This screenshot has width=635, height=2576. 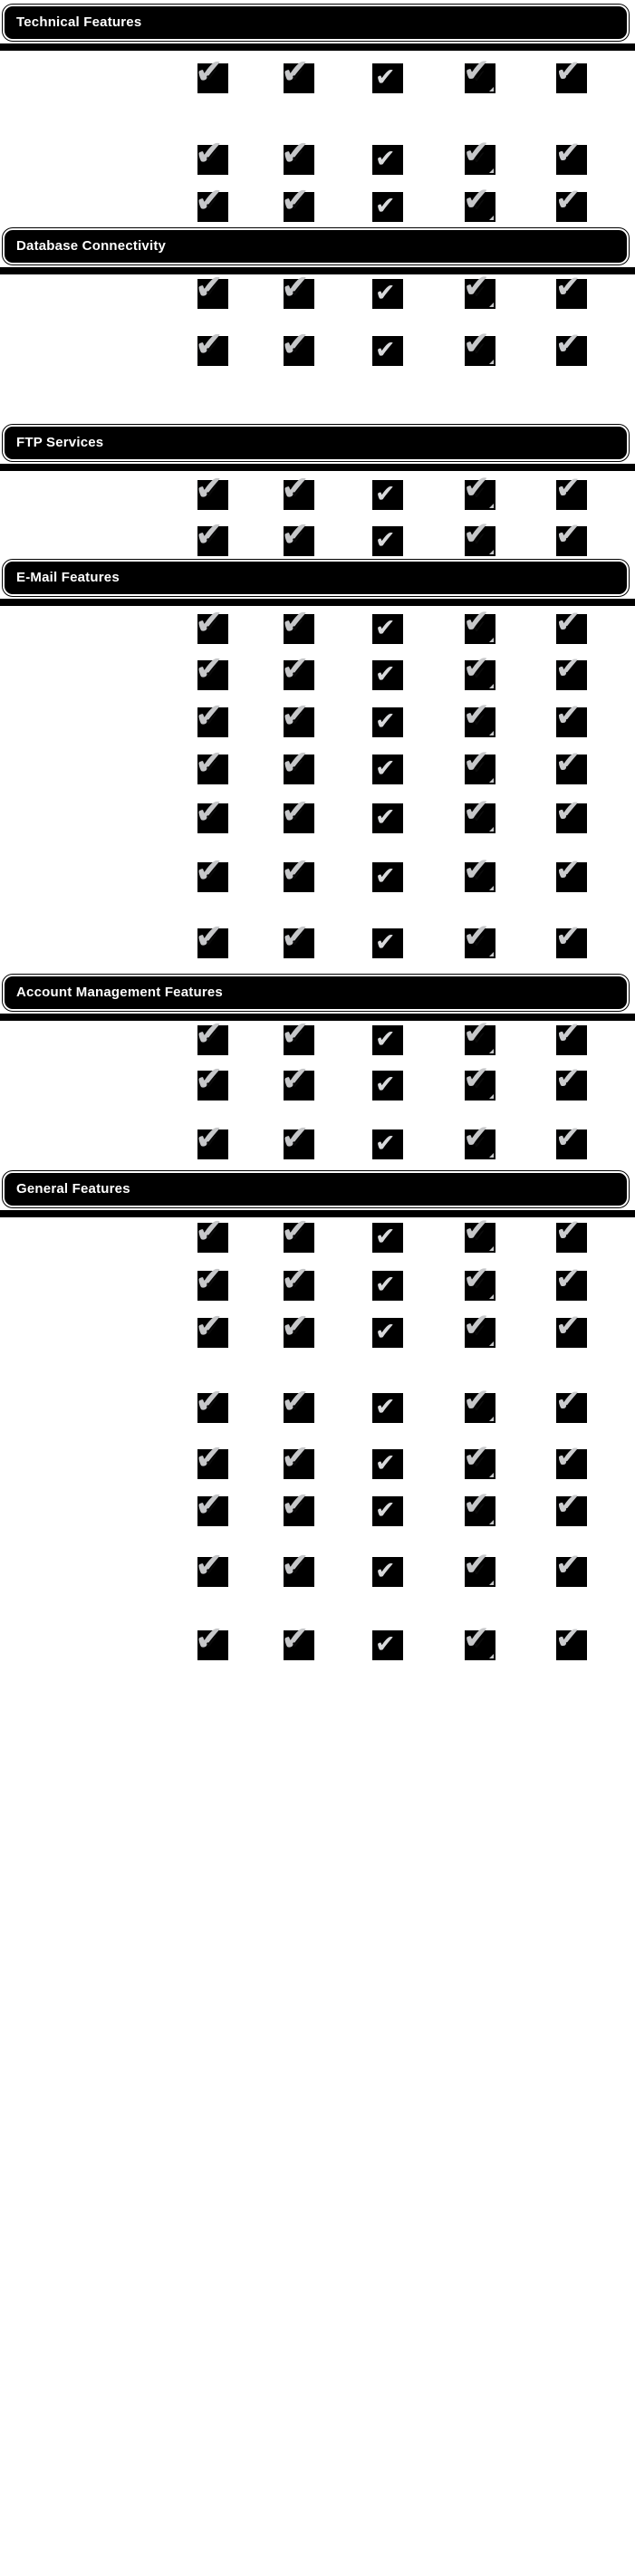 What do you see at coordinates (316, 578) in the screenshot?
I see `section-header-e-mail-features: E-Mail Features` at bounding box center [316, 578].